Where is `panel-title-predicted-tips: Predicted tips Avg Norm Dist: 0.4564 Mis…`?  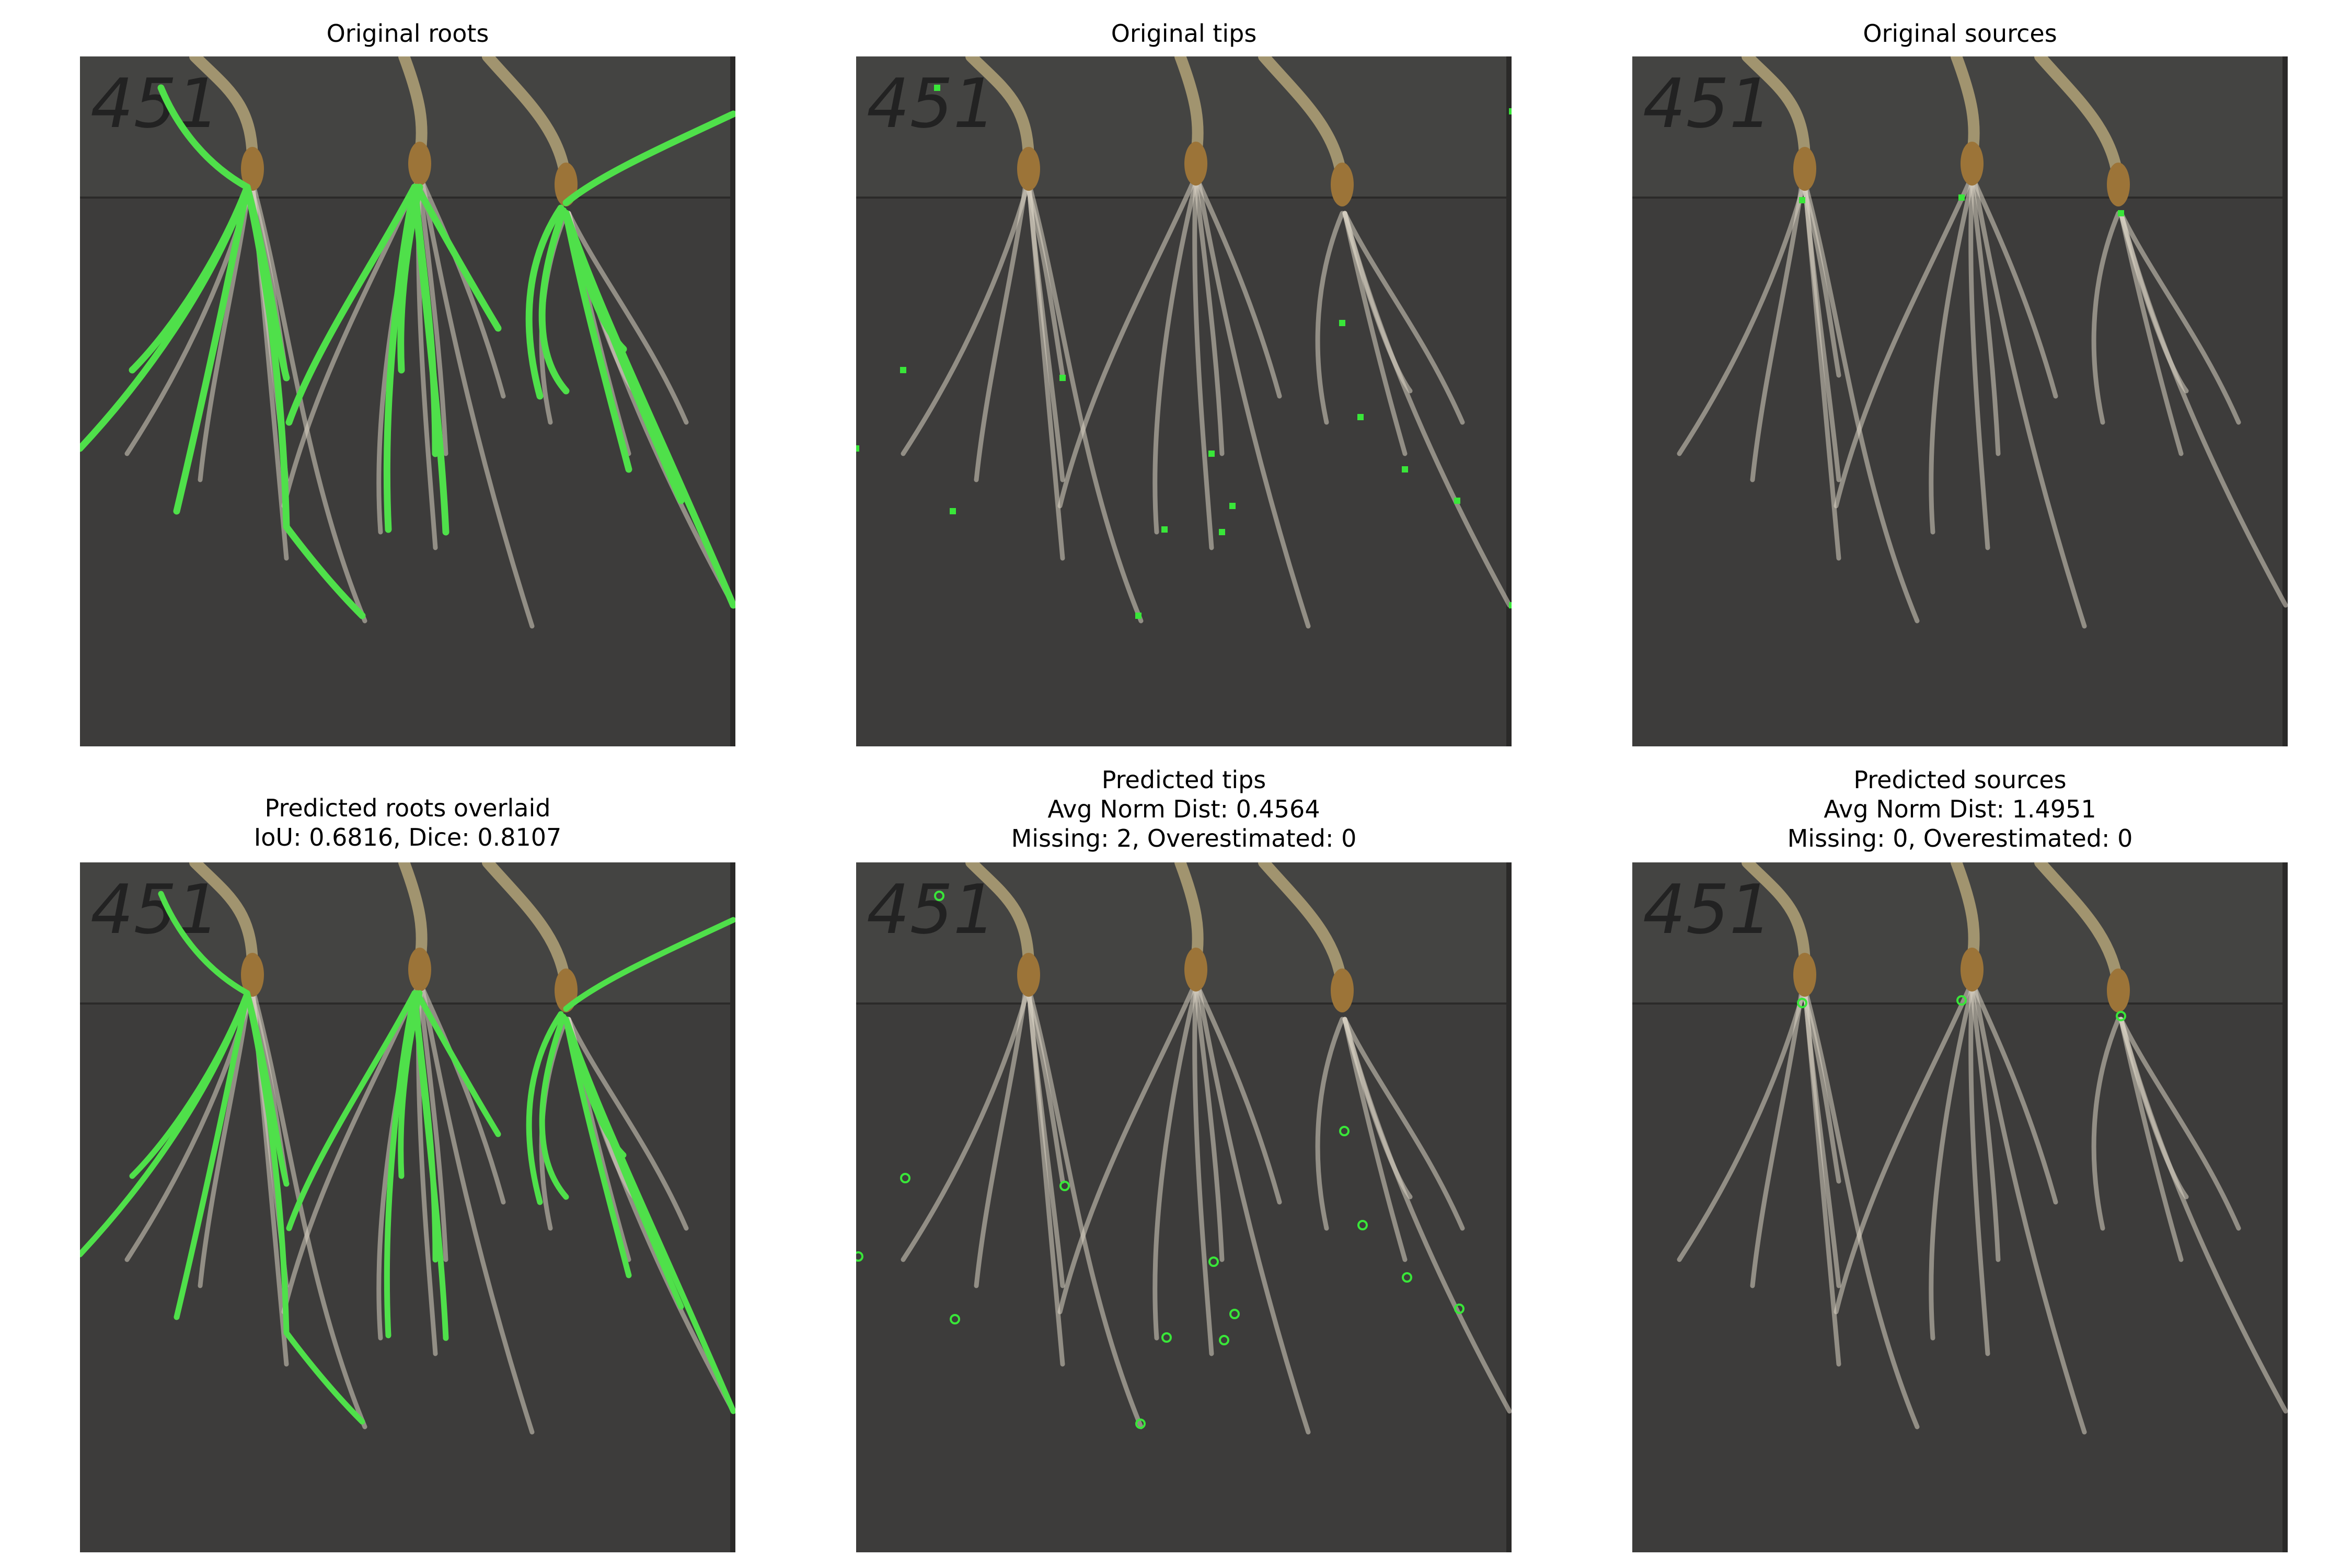
panel-title-predicted-tips: Predicted tips Avg Norm Dist: 0.4564 Mis… is located at coordinates (1184, 809).